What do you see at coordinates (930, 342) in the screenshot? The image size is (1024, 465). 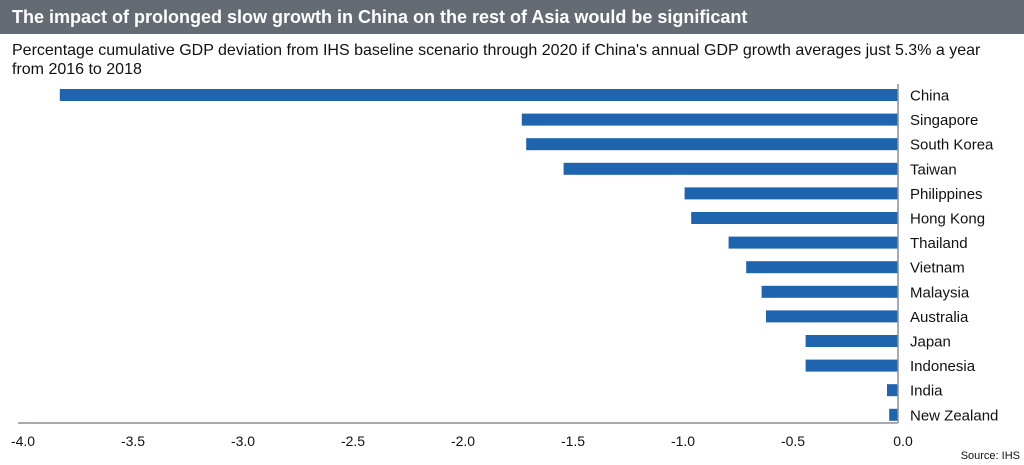 I see `category-label: Japan` at bounding box center [930, 342].